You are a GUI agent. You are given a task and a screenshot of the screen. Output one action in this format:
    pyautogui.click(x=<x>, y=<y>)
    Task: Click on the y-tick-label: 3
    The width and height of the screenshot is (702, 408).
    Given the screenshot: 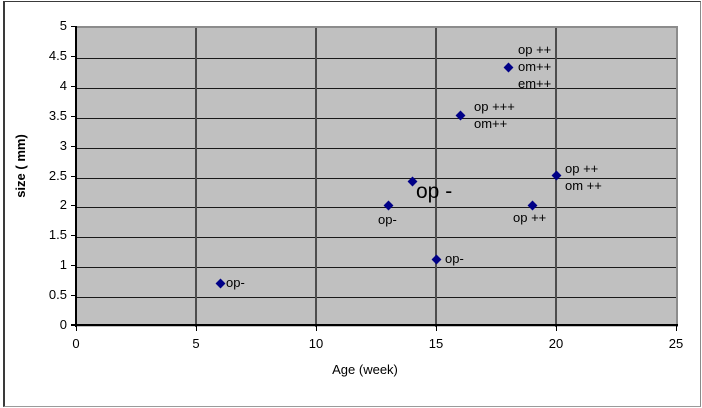 What is the action you would take?
    pyautogui.click(x=63, y=145)
    